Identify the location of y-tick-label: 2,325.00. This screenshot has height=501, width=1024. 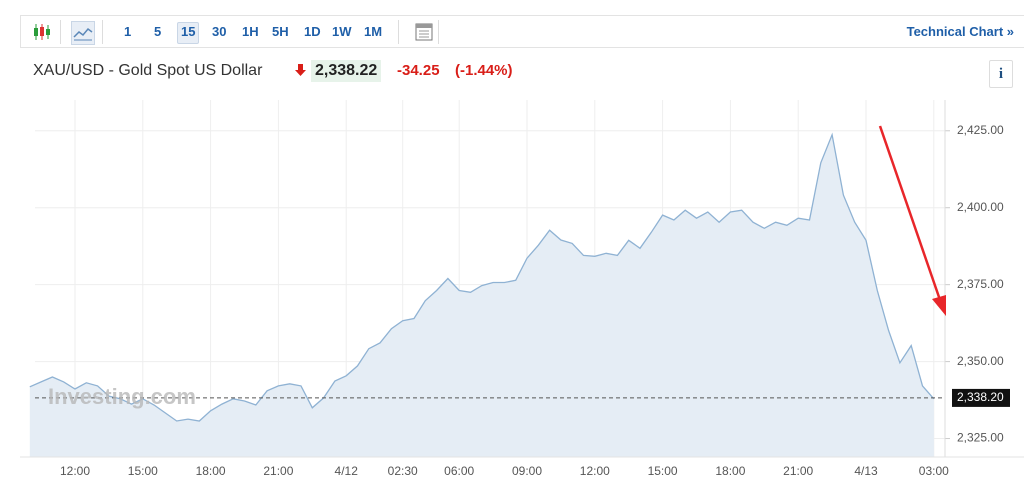
(980, 438).